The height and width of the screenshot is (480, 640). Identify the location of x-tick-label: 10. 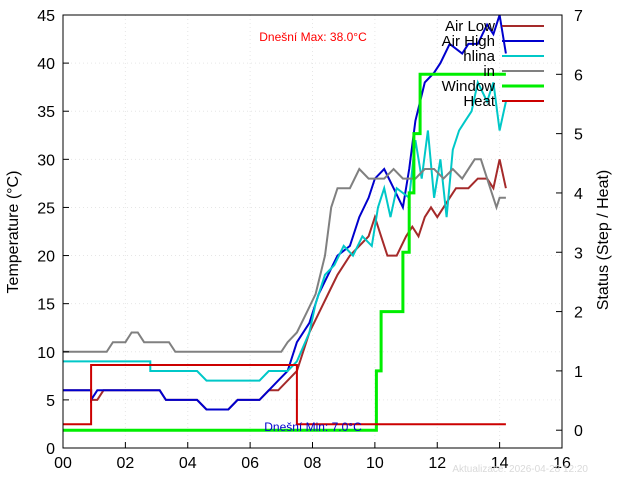
(375, 463).